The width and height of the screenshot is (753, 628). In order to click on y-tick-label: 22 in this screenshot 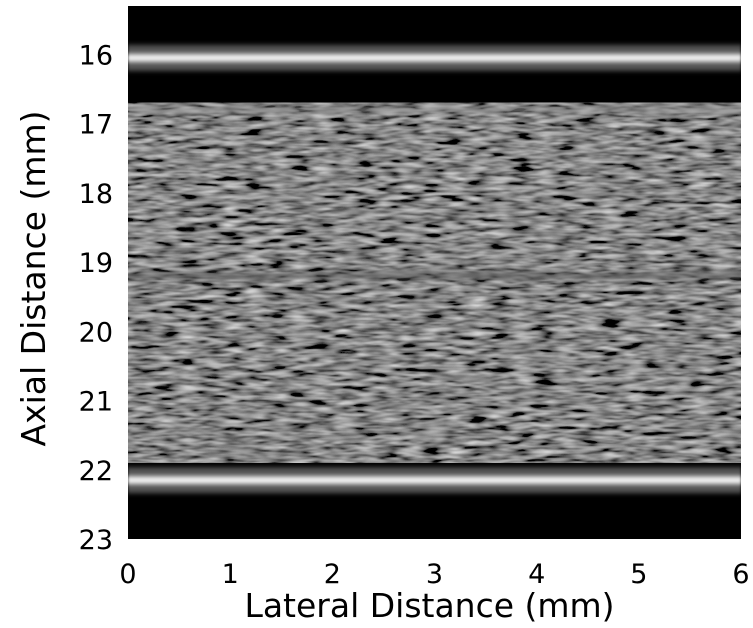, I will do `click(96, 471)`.